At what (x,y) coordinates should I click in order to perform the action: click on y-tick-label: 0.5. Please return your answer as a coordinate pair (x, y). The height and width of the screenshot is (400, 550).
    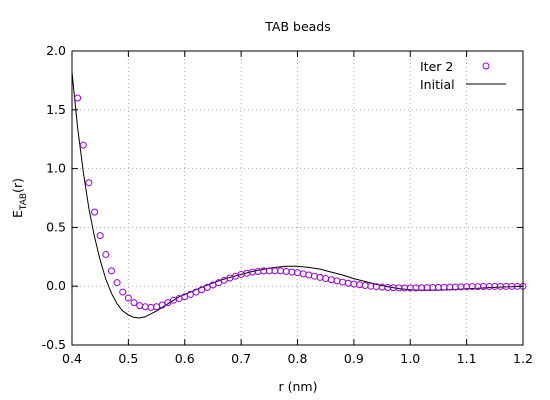
    Looking at the image, I should click on (56, 226).